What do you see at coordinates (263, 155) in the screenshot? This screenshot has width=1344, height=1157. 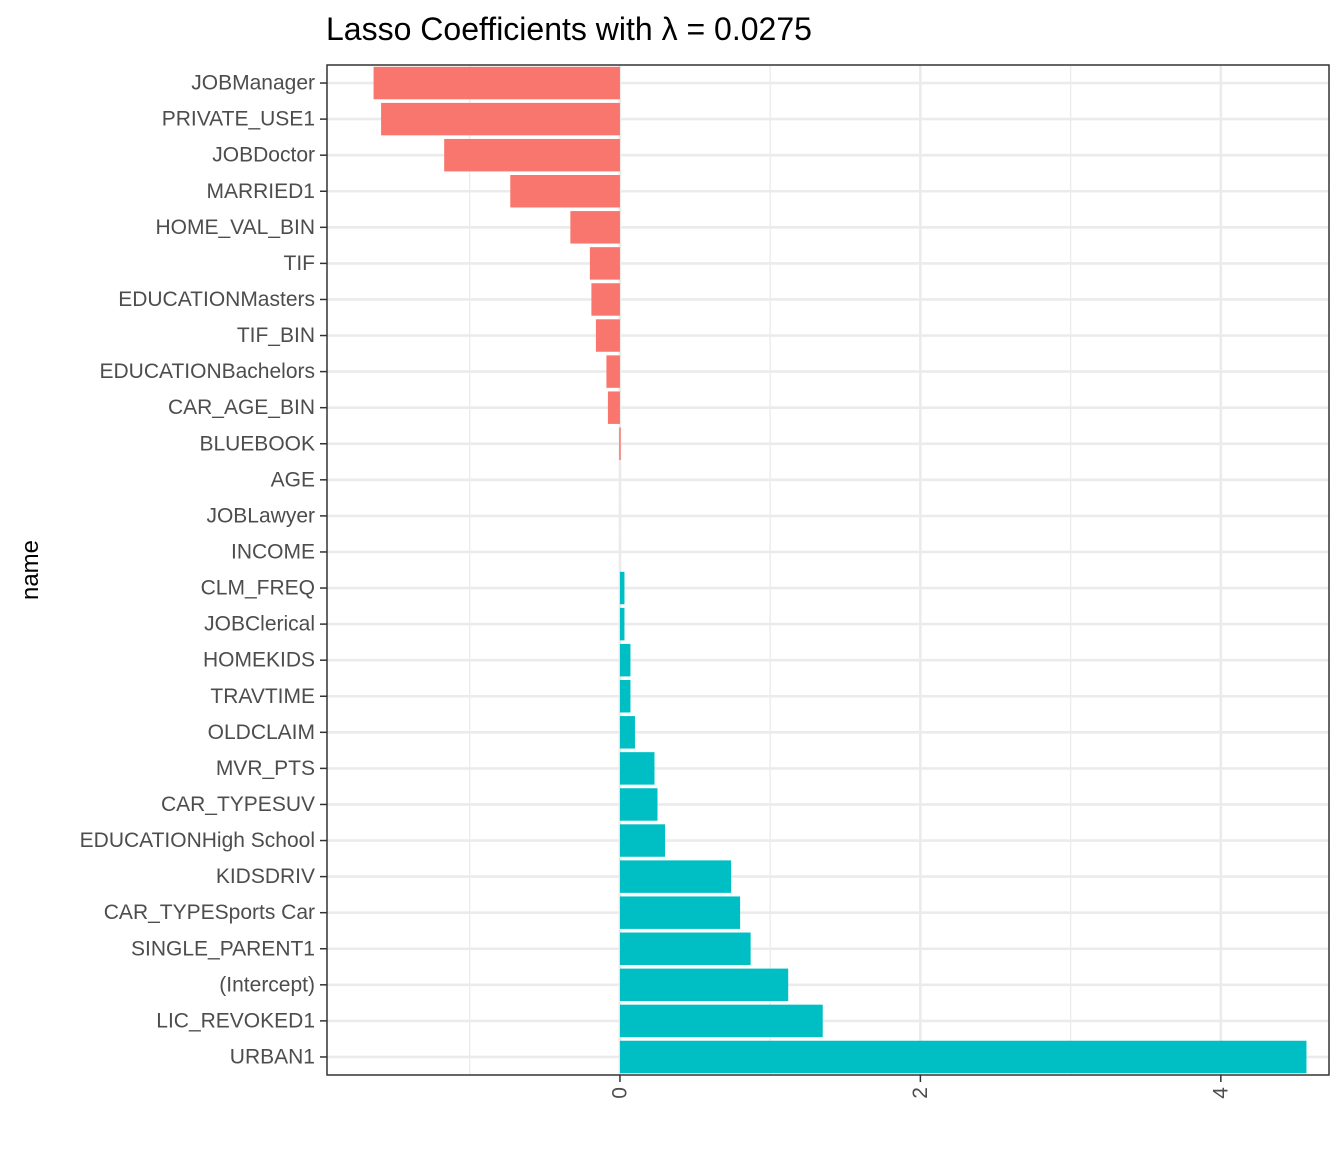 I see `y-tick-label: JOBDoctor` at bounding box center [263, 155].